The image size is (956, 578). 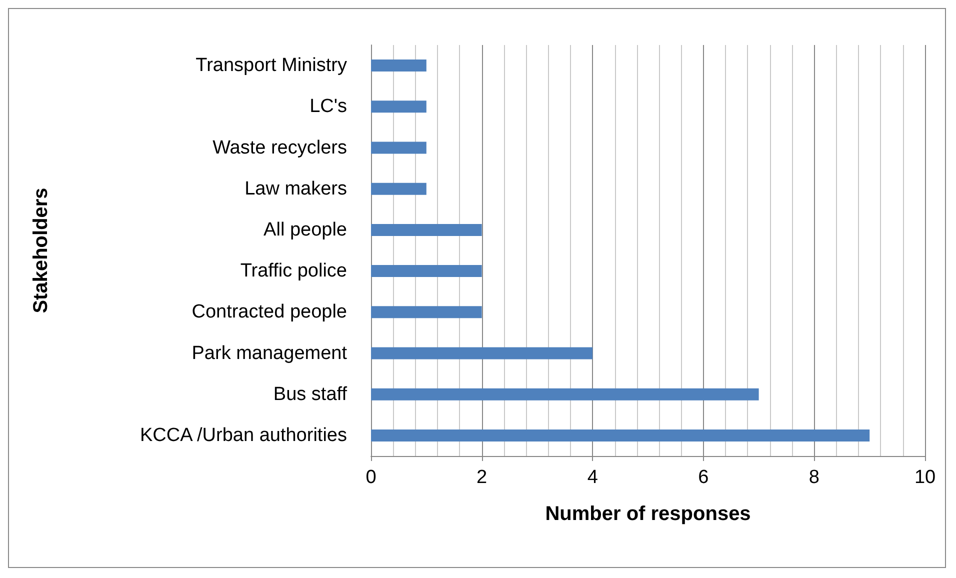 I want to click on x-axis-title: Number of responses, so click(x=648, y=514).